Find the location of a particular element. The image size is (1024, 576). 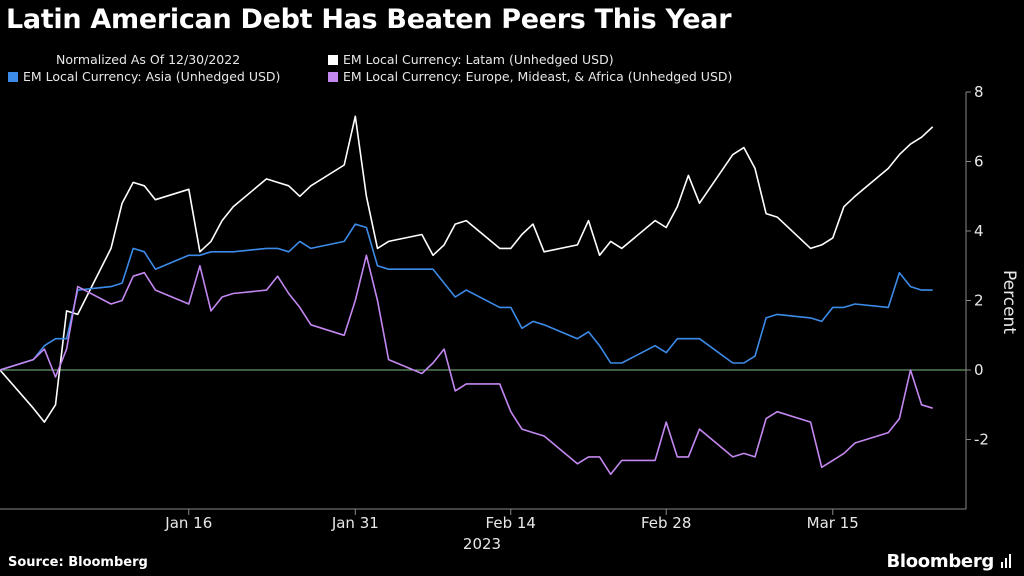

x-tick-label: Jan 16 is located at coordinates (188, 523).